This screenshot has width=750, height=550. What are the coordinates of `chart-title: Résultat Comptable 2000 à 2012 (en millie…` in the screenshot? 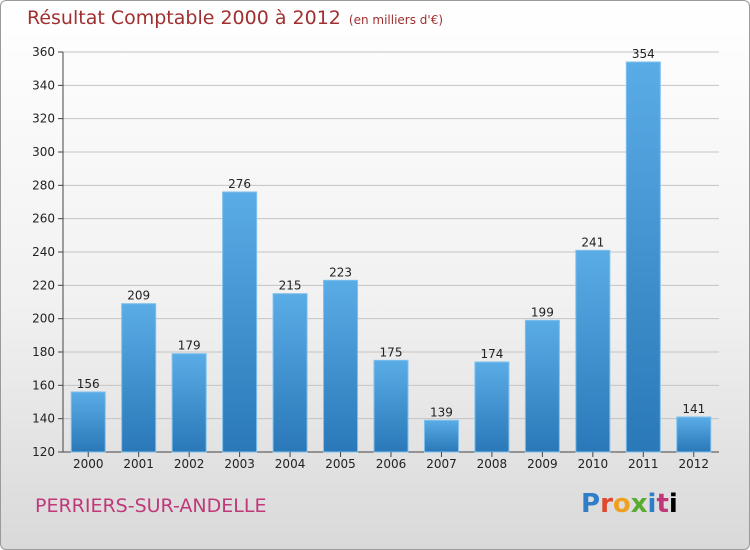 It's located at (235, 18).